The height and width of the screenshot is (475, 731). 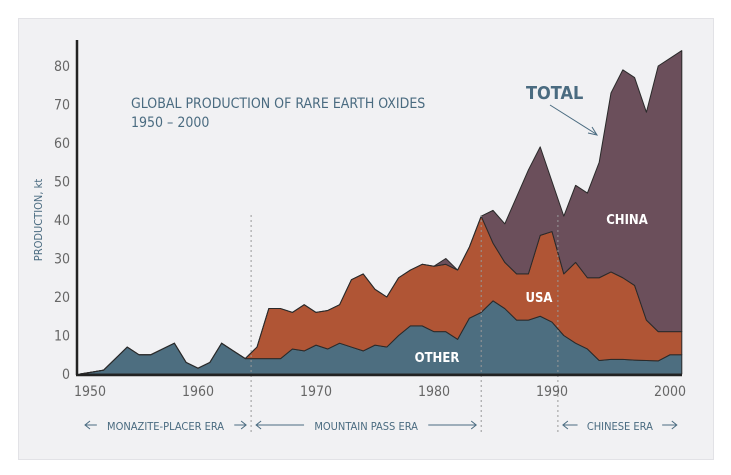 What do you see at coordinates (573, 119) in the screenshot?
I see `total-arrow` at bounding box center [573, 119].